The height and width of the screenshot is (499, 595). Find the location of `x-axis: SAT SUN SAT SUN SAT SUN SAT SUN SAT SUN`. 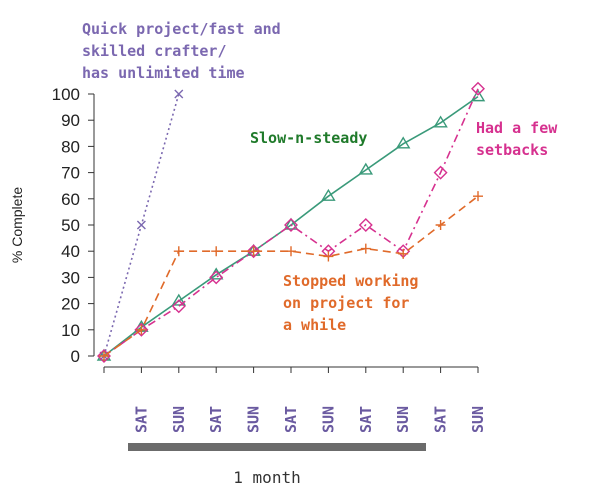

x-axis: SAT SUN SAT SUN SAT SUN SAT SUN SAT SUN is located at coordinates (295, 399).